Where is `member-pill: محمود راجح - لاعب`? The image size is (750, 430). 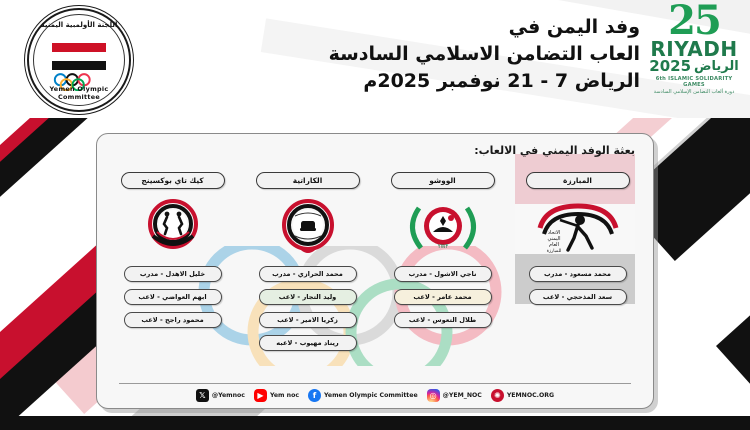 member-pill: محمود راجح - لاعب is located at coordinates (172, 320).